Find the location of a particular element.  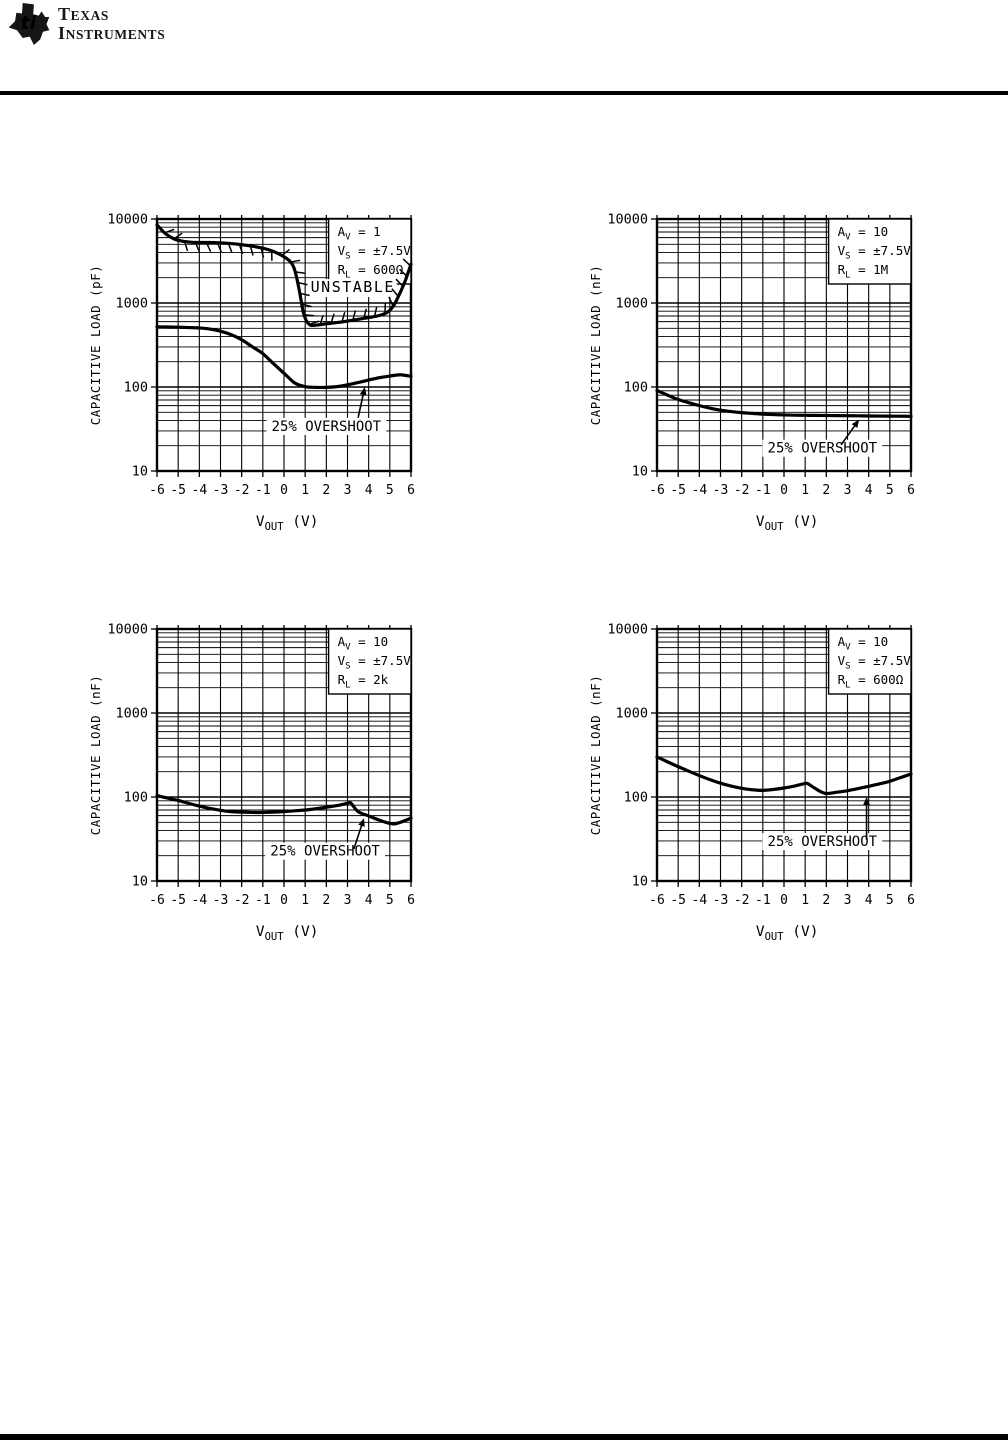

logo-line-texas: TEXAS is located at coordinates (84, 14).